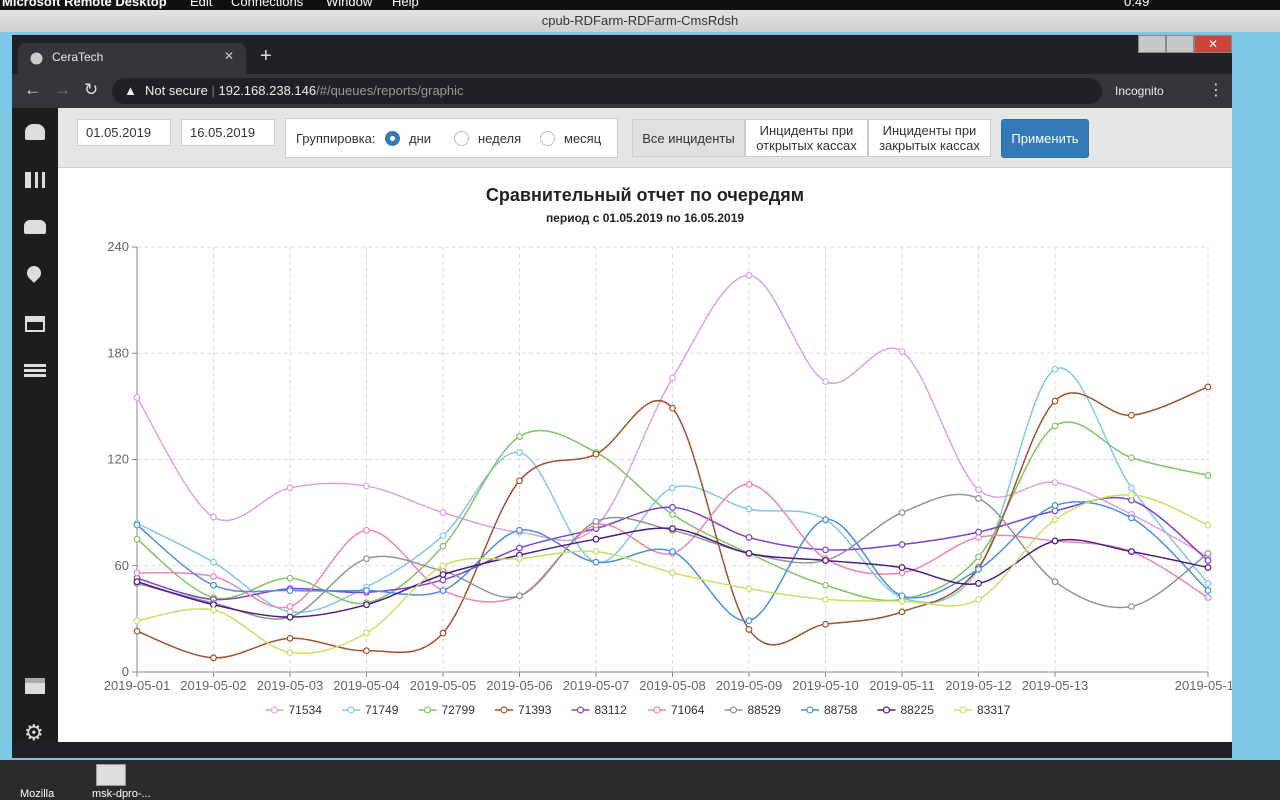  What do you see at coordinates (535, 710) in the screenshot?
I see `legend-label: 71393` at bounding box center [535, 710].